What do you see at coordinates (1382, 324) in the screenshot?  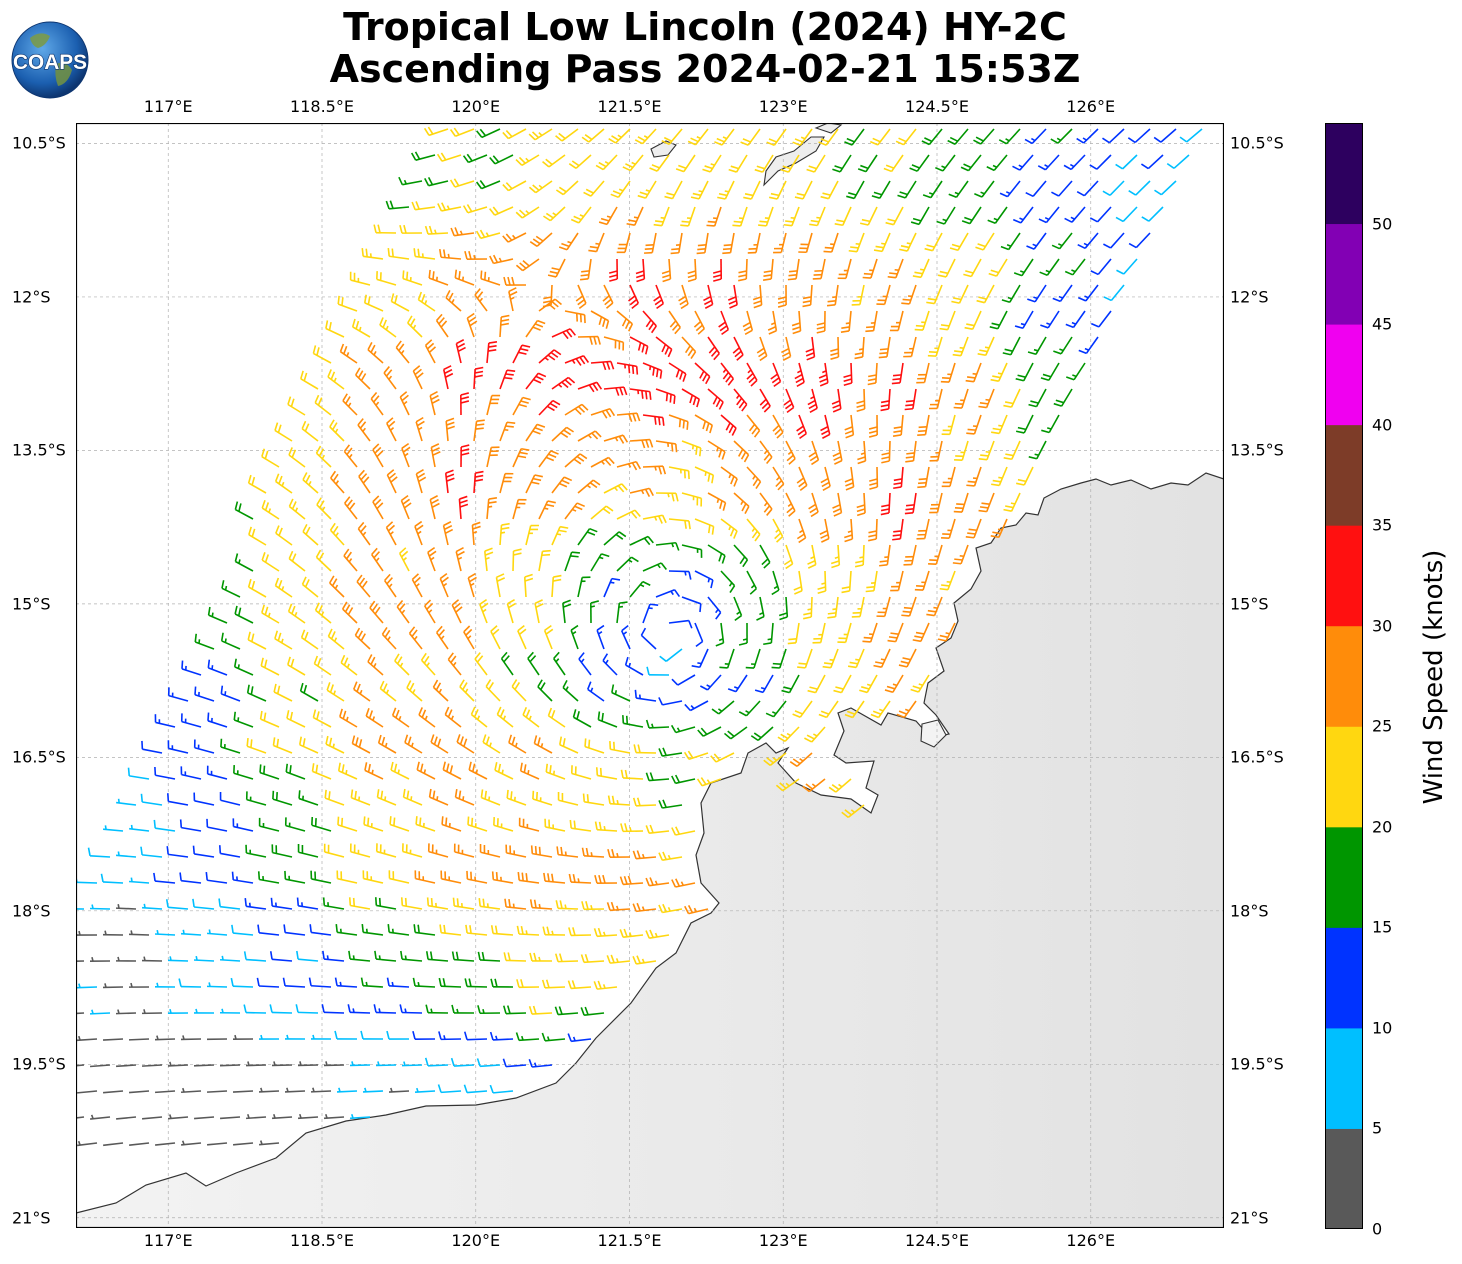 I see `colorbar-tick-label: 45` at bounding box center [1382, 324].